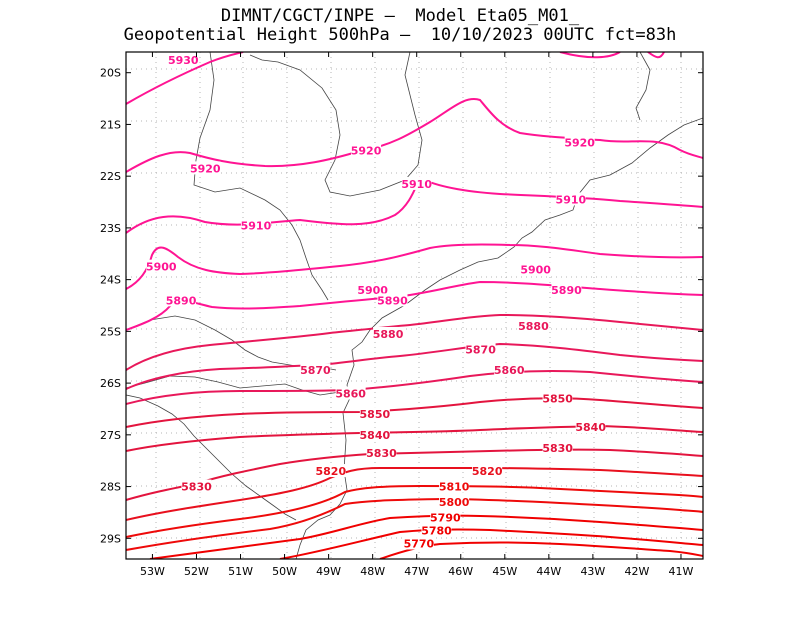 The height and width of the screenshot is (618, 800). Describe the element at coordinates (110, 538) in the screenshot. I see `y-tick-label: 29S` at that location.